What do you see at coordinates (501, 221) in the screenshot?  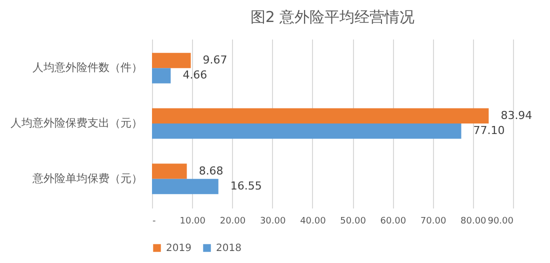 I see `x-tick-label: 90.00` at bounding box center [501, 221].